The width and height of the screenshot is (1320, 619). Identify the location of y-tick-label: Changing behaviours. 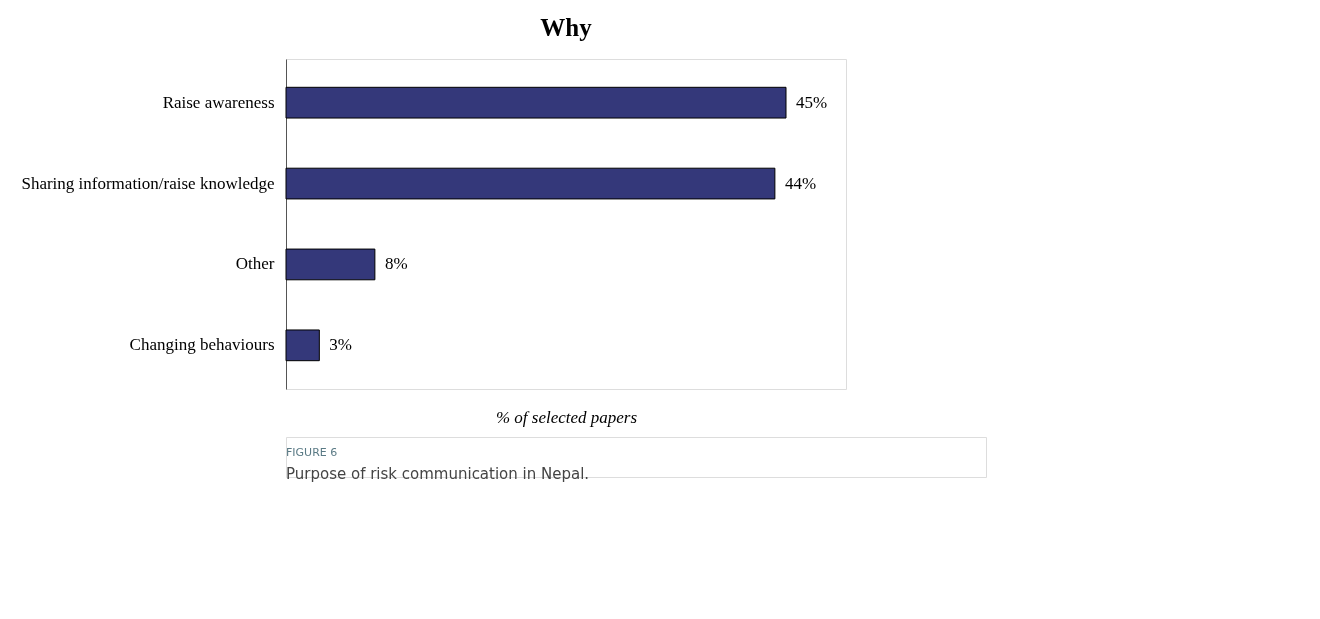
(202, 345).